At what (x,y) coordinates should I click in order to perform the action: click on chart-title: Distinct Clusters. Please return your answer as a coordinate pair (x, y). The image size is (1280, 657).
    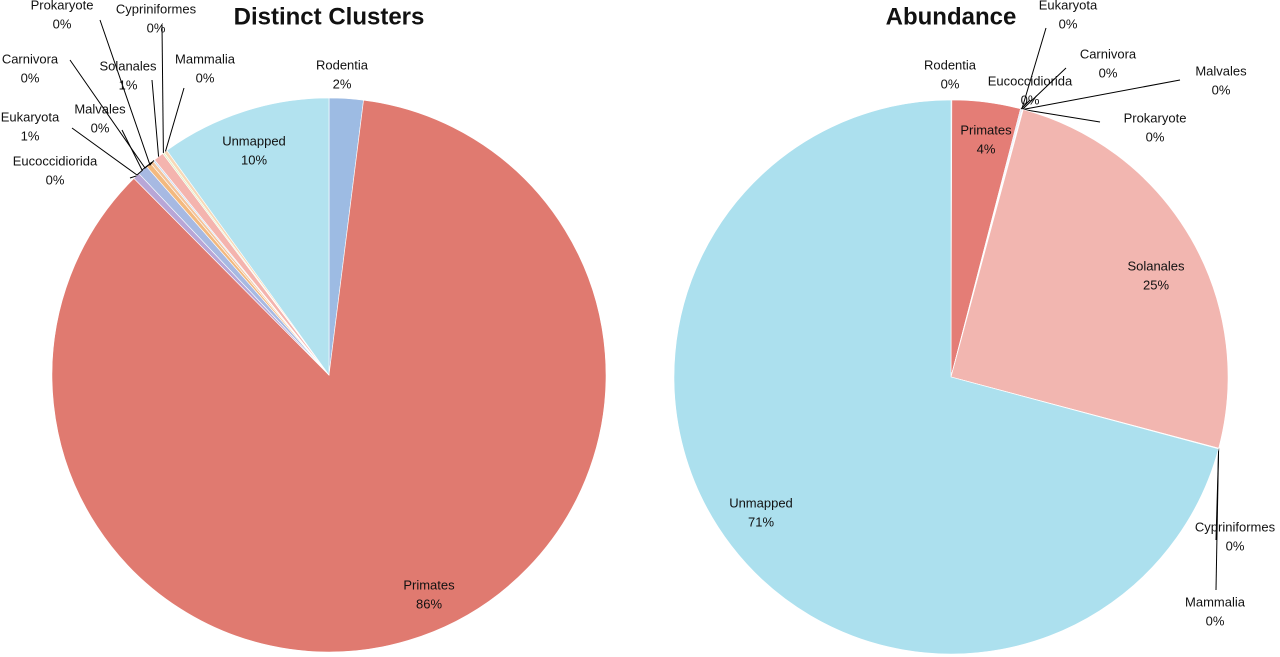
    Looking at the image, I should click on (329, 16).